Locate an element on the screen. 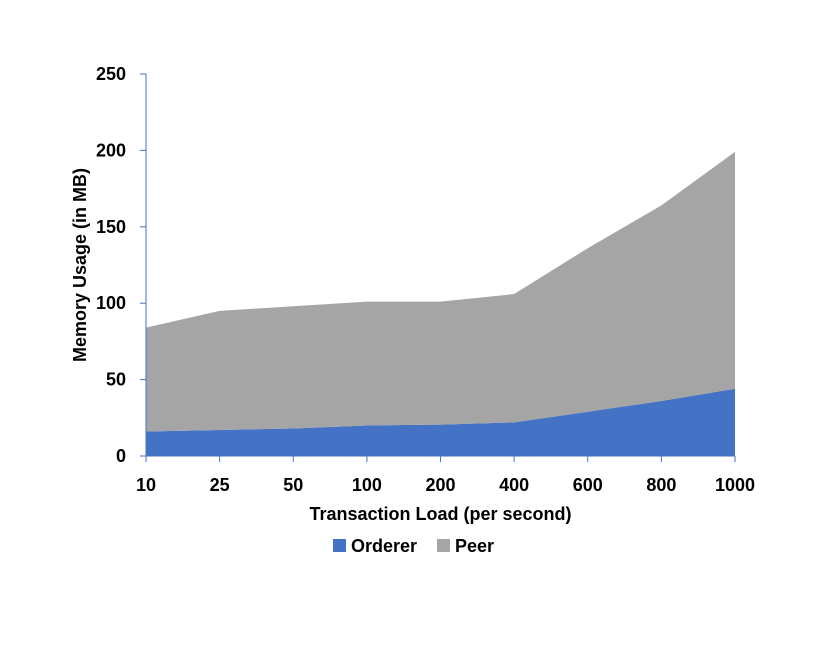  x-tick-label: 1000 is located at coordinates (735, 485).